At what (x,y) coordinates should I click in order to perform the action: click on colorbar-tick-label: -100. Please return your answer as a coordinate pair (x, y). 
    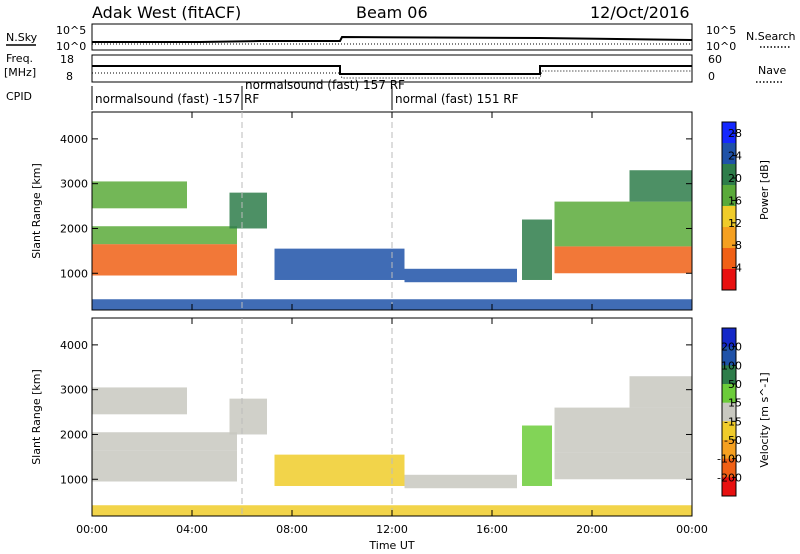
    Looking at the image, I should click on (729, 459).